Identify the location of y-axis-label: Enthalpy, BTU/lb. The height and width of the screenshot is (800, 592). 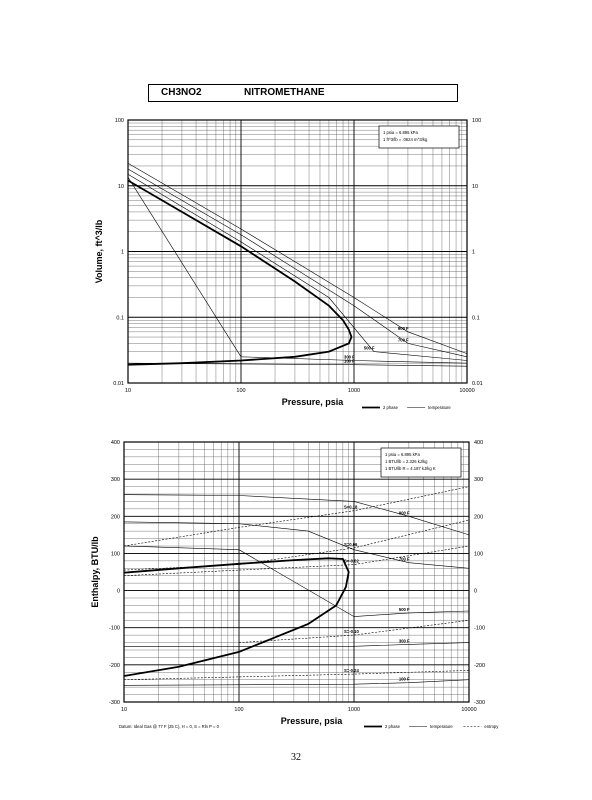
(95, 572).